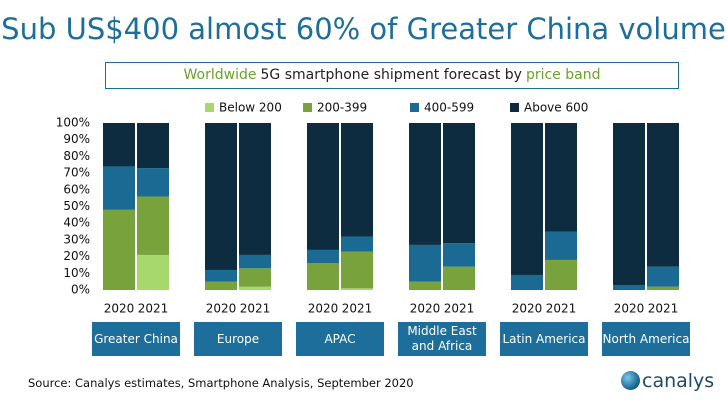  I want to click on y-tick-label: 90%, so click(76, 139).